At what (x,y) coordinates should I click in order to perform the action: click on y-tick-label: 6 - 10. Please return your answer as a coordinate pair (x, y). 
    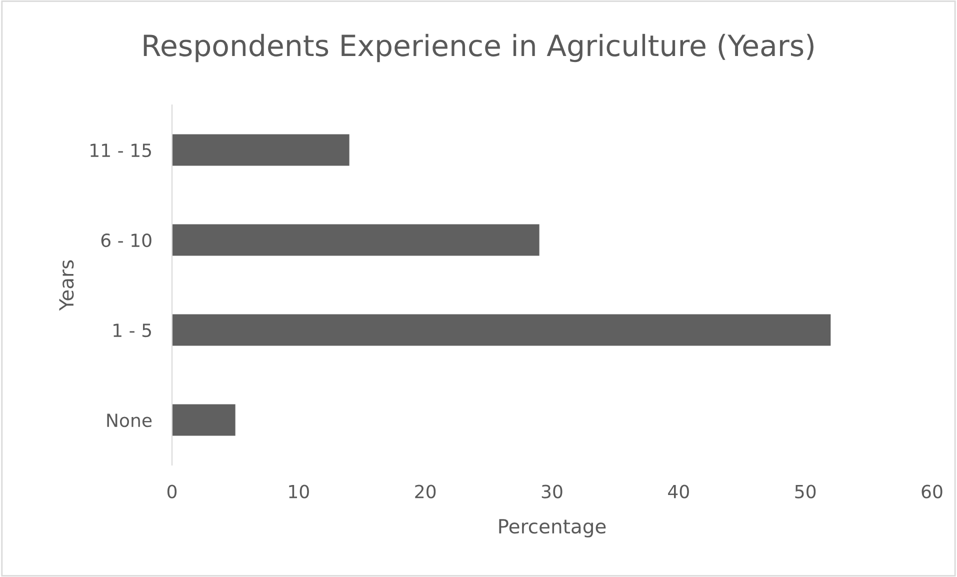
    Looking at the image, I should click on (126, 240).